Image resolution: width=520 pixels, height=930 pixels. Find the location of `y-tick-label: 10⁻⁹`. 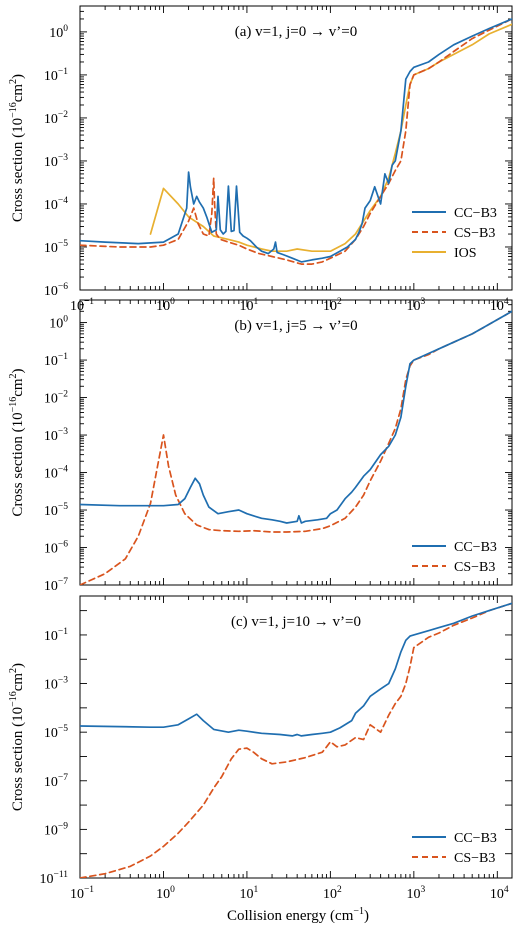

y-tick-label: 10⁻⁹ is located at coordinates (56, 829).